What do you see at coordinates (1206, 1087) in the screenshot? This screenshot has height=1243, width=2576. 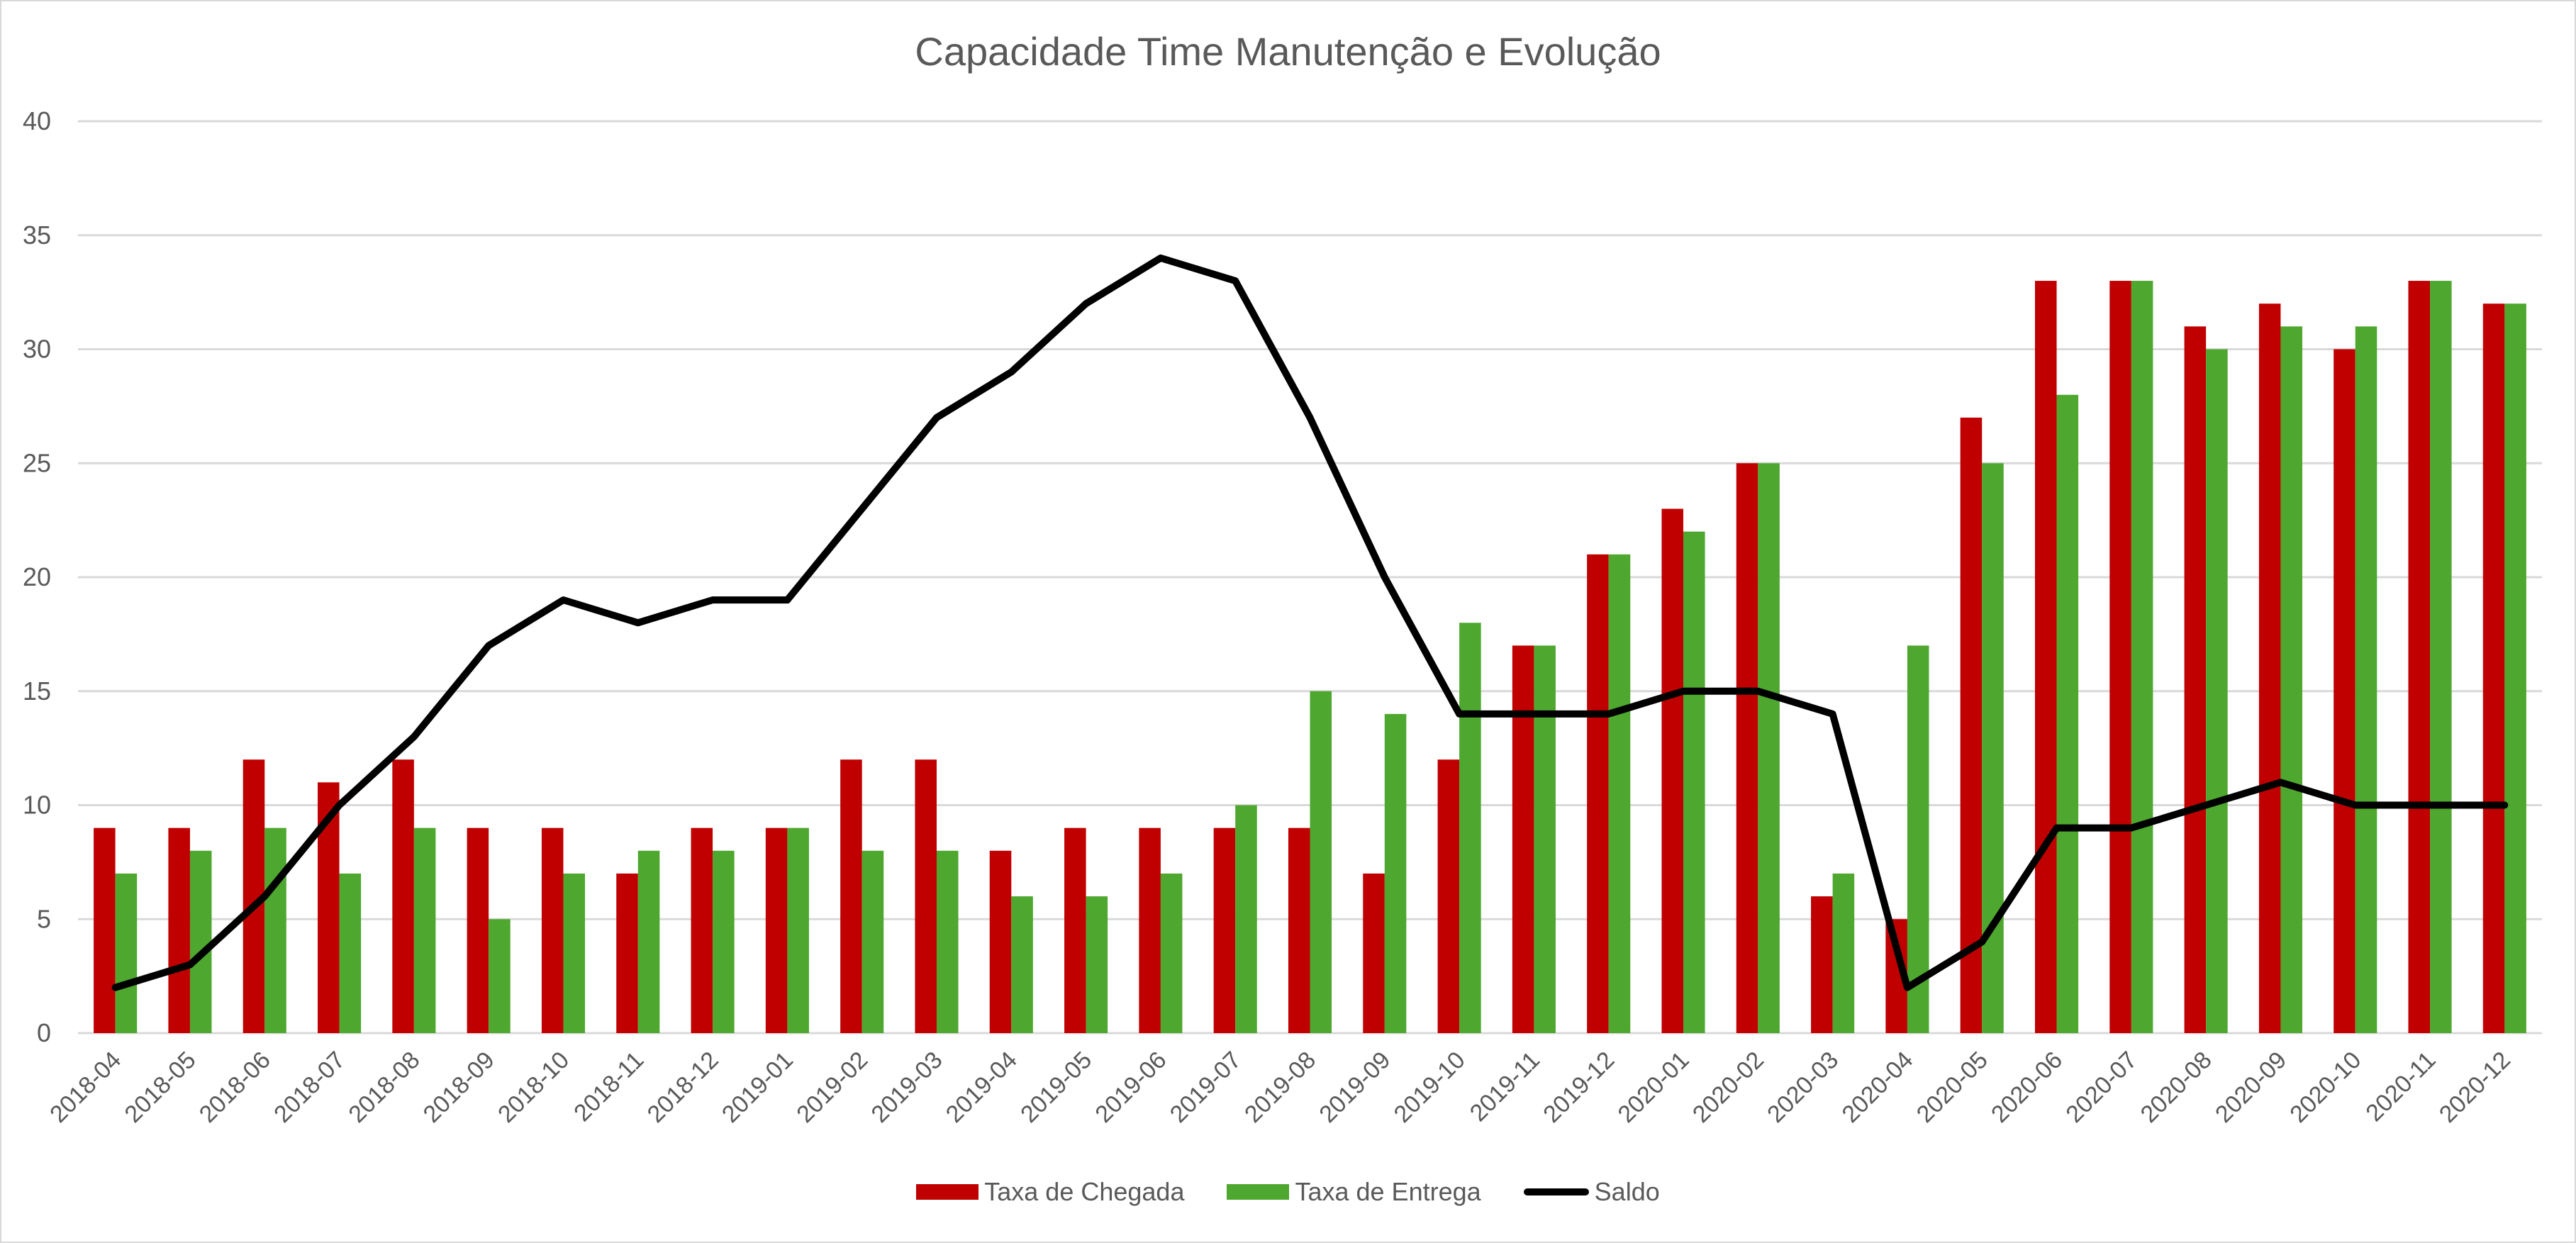 I see `x-tick-label: 2019-07` at bounding box center [1206, 1087].